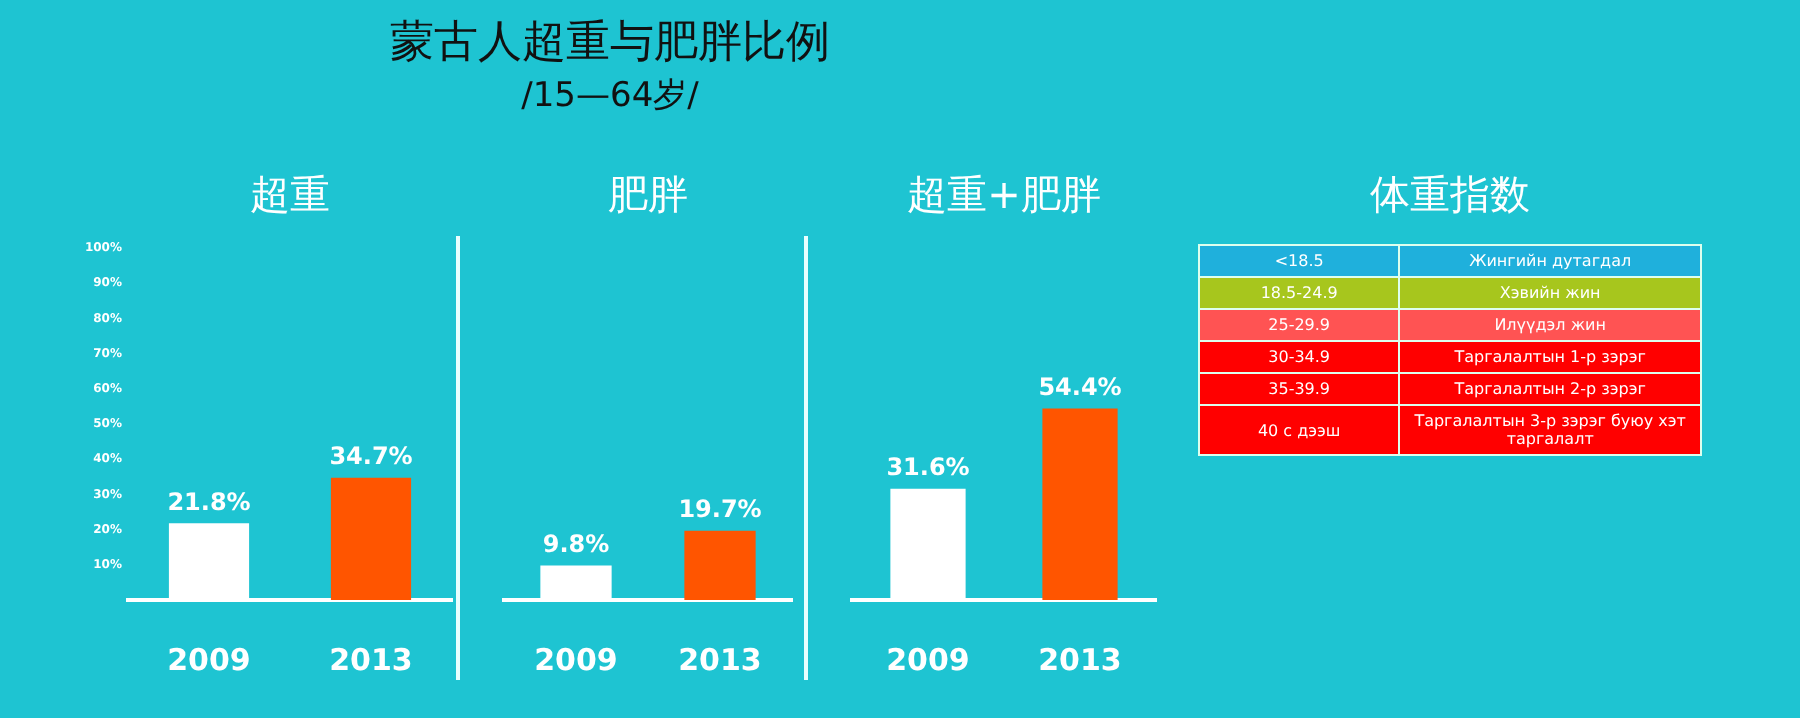 This screenshot has height=718, width=1800. Describe the element at coordinates (1299, 430) in the screenshot. I see `text: 40 с дээш` at that location.